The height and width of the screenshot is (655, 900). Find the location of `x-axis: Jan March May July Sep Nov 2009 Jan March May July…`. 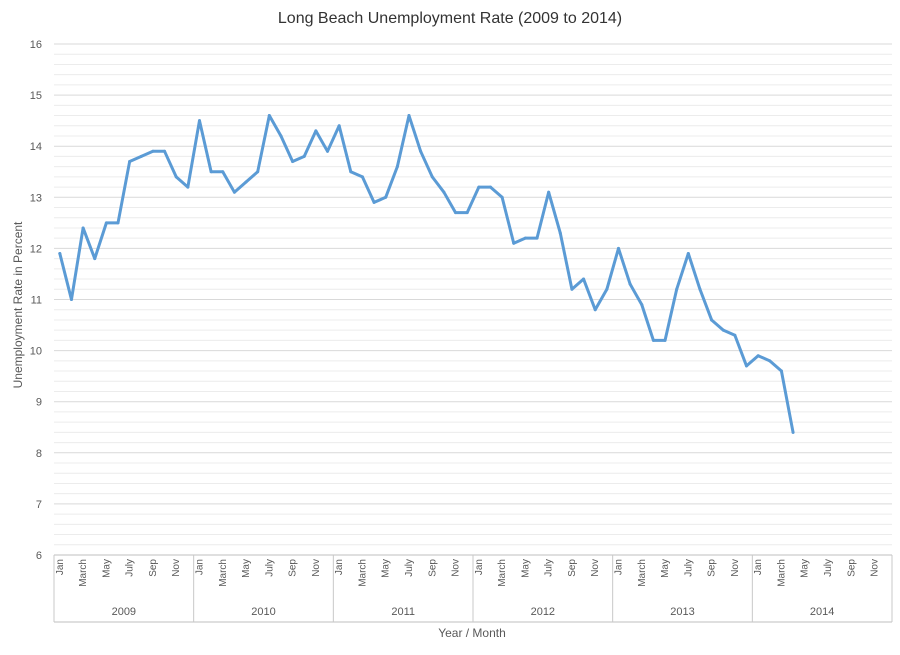

x-axis: Jan March May July Sep Nov 2009 Jan March May July… is located at coordinates (473, 588).